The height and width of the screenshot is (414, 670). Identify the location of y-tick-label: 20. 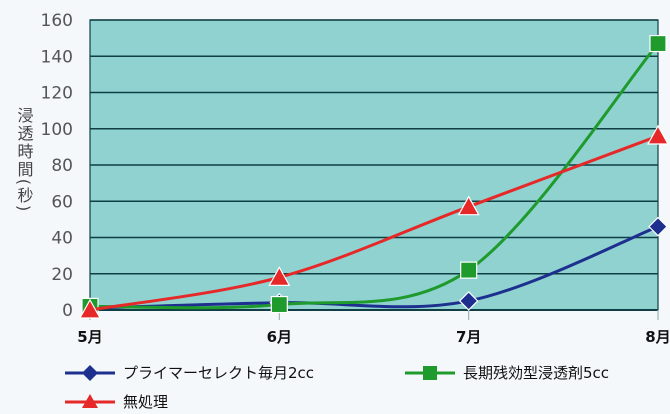
(62, 275).